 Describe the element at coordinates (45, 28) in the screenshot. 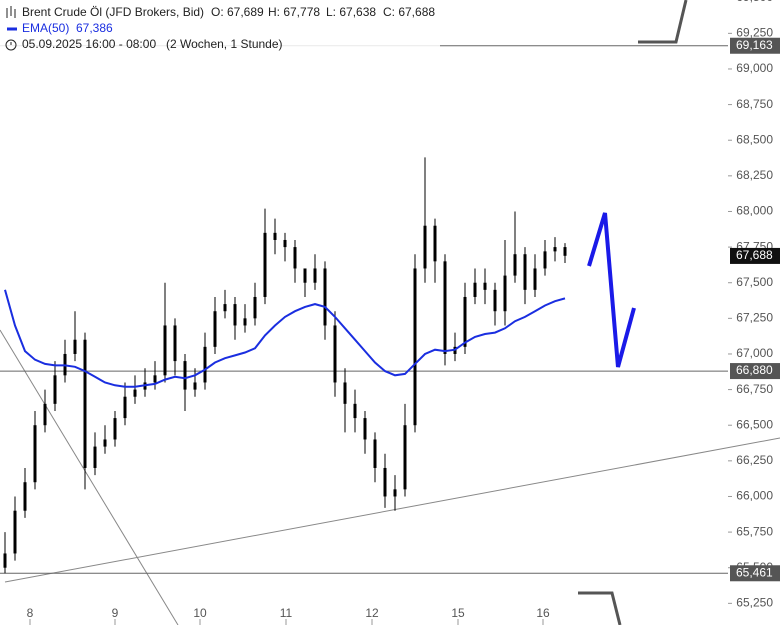

I see `ema-legend: EMA(50)` at that location.